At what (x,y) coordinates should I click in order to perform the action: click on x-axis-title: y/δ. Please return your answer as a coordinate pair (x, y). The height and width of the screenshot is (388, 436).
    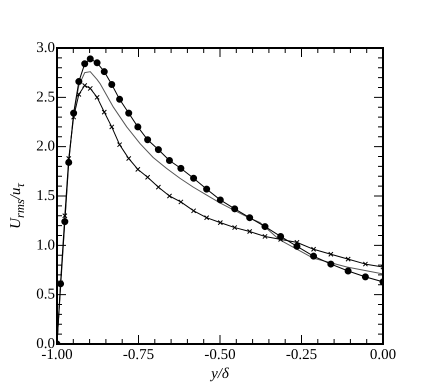
    Looking at the image, I should click on (220, 374).